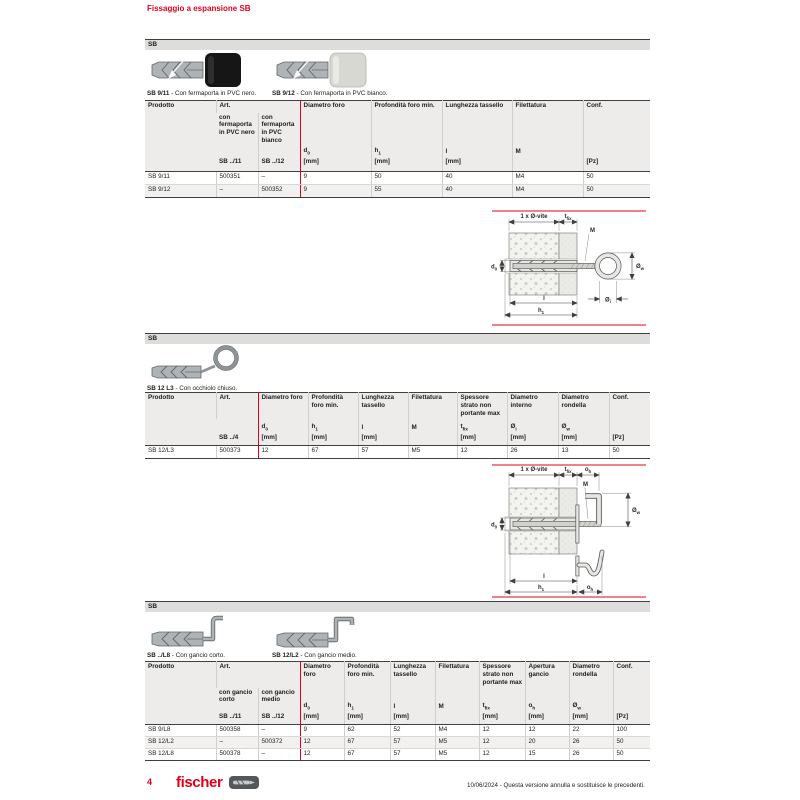 The image size is (800, 800). Describe the element at coordinates (568, 268) in the screenshot. I see `technical-drawing-eye-anchor: 1 x Ø-vite tfix M d0 Øw Øi l h1` at that location.